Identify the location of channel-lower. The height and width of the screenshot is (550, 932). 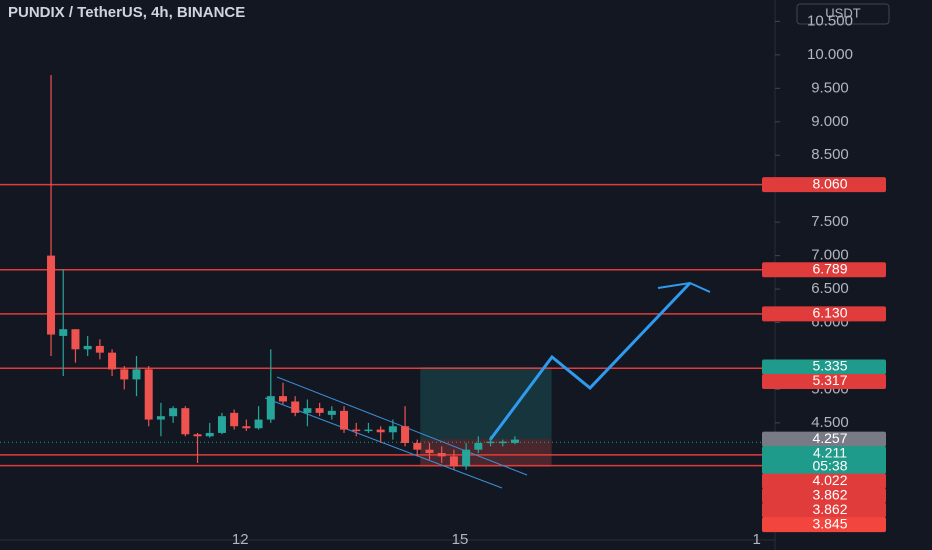
(383, 443).